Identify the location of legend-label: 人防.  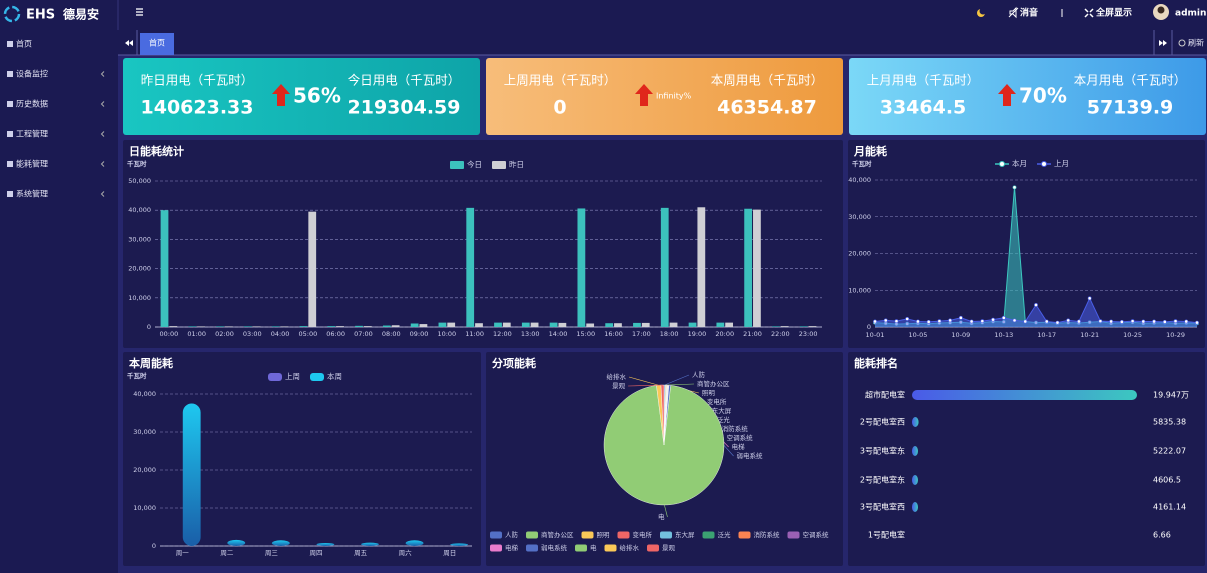
(512, 534).